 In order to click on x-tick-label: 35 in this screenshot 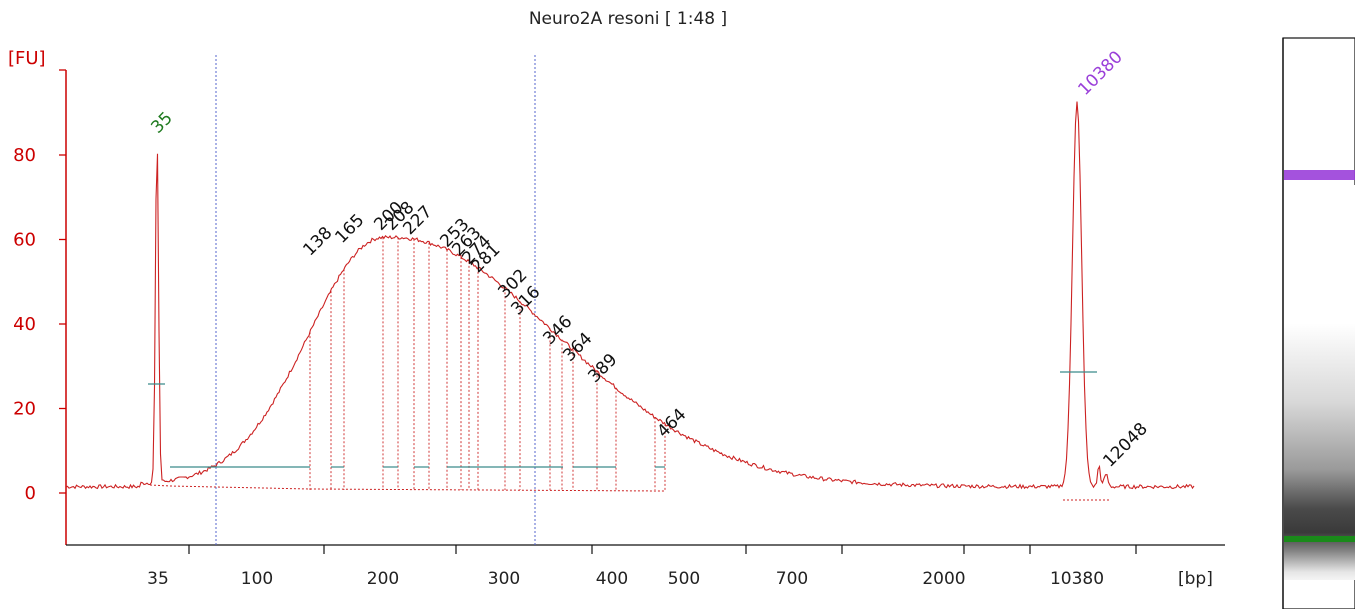, I will do `click(158, 579)`.